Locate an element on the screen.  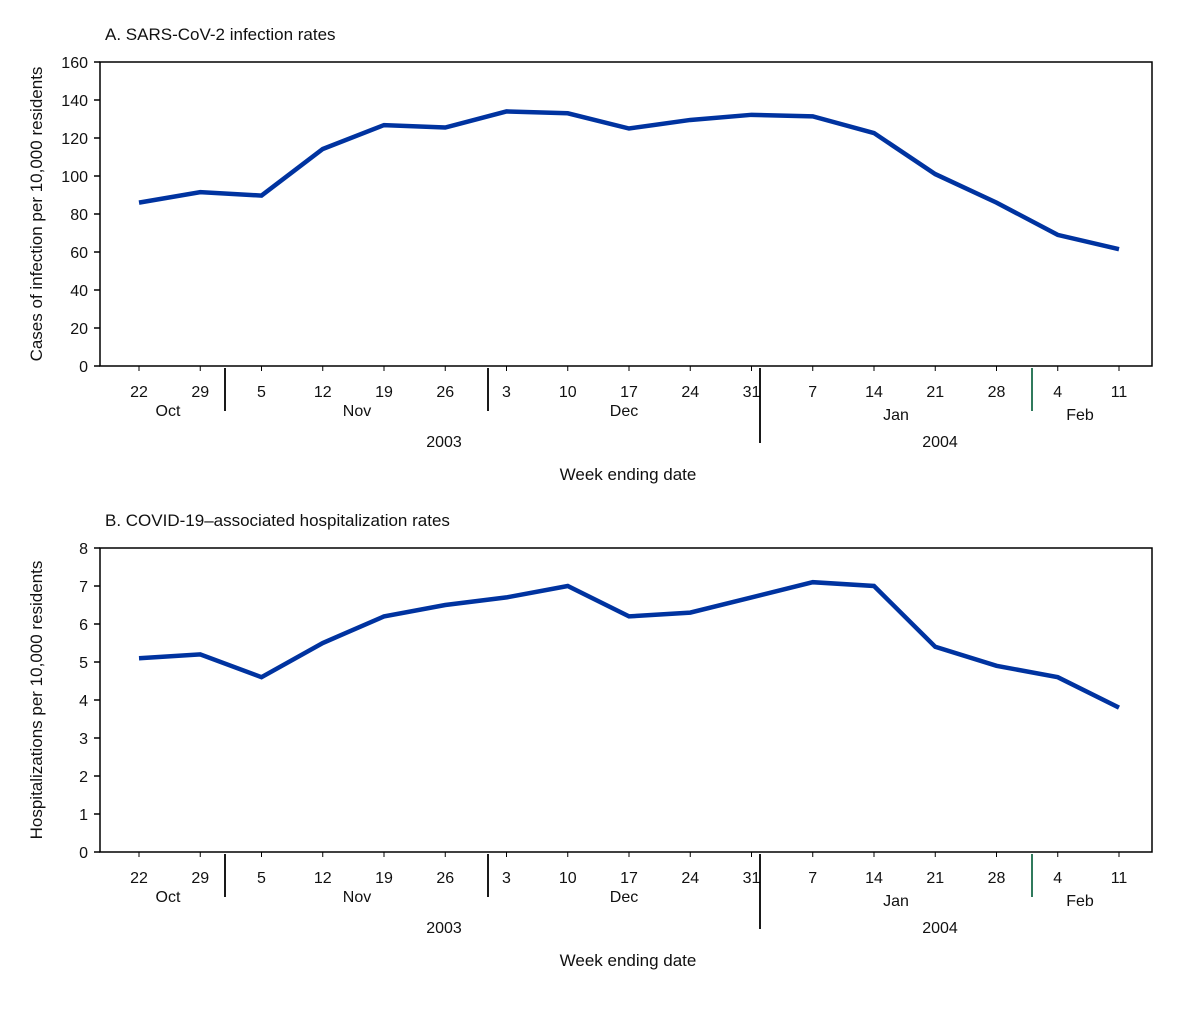
y-tick-label: 120 is located at coordinates (74, 139).